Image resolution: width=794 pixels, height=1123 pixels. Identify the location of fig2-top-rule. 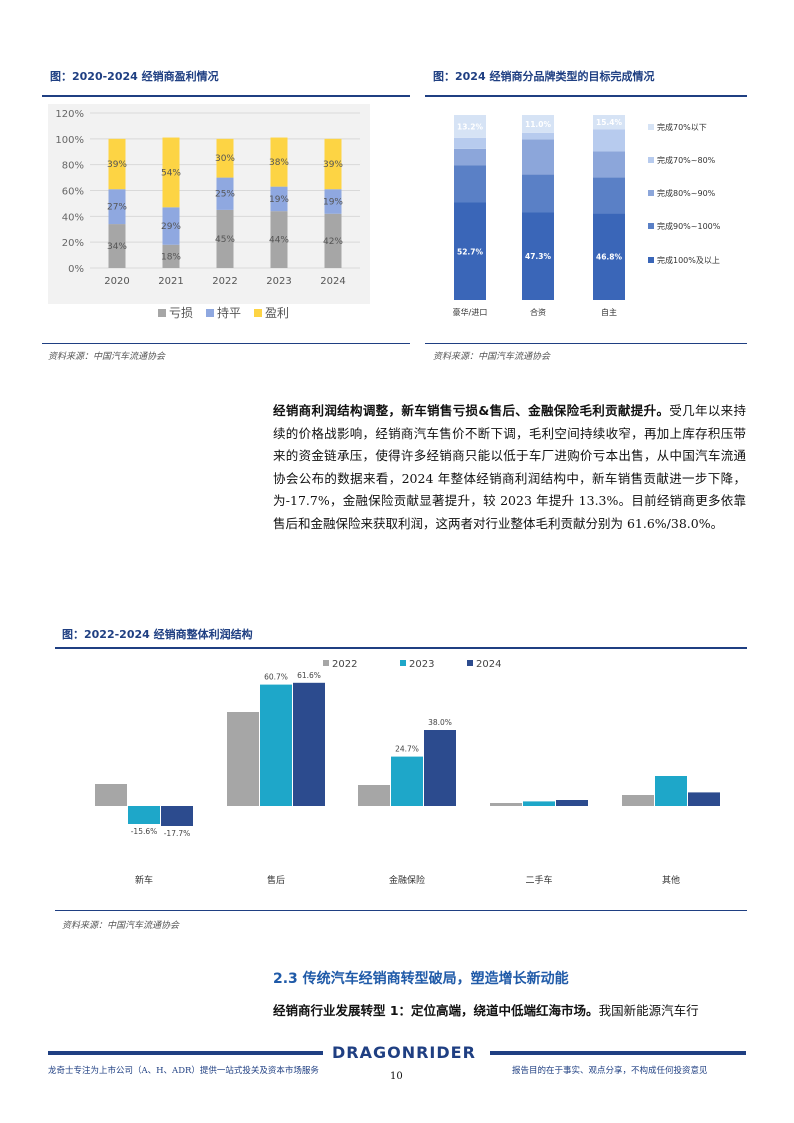
(586, 96).